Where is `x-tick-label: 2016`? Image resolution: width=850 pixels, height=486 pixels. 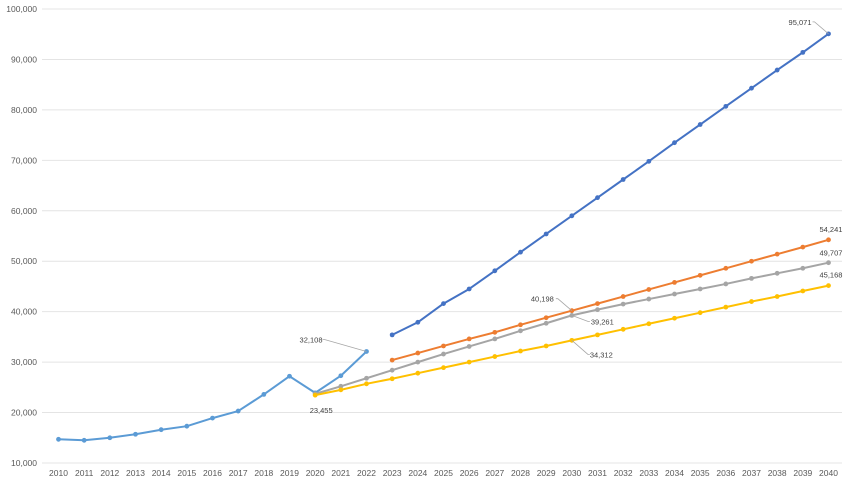
x-tick-label: 2016 is located at coordinates (212, 473).